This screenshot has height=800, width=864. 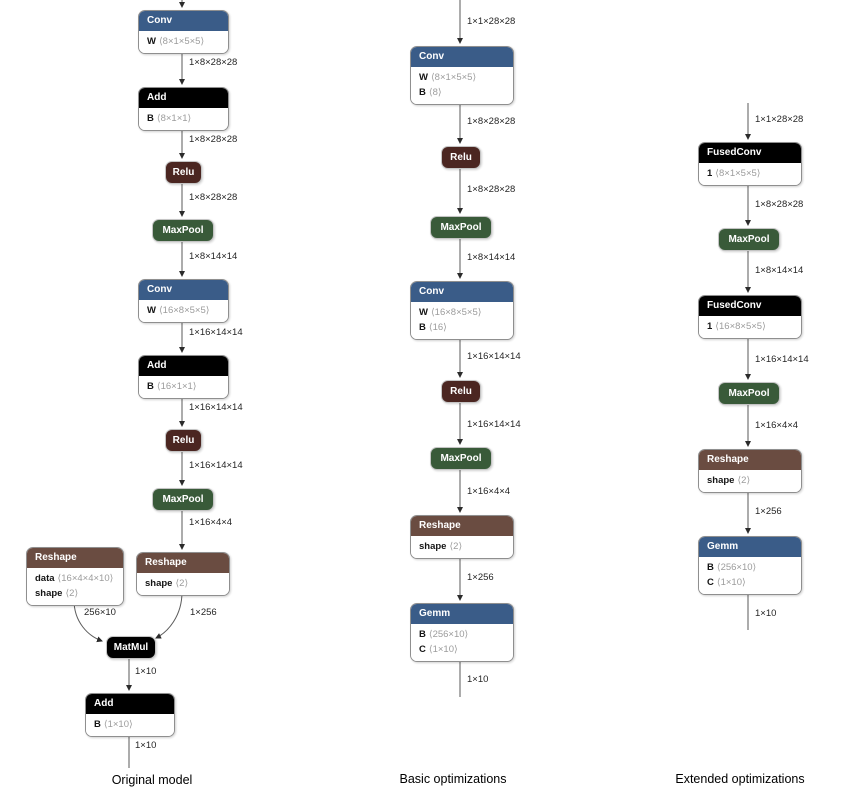 I want to click on node-fusedconv: FusedConv 1 ⟨16×8×5×5⟩, so click(x=750, y=317).